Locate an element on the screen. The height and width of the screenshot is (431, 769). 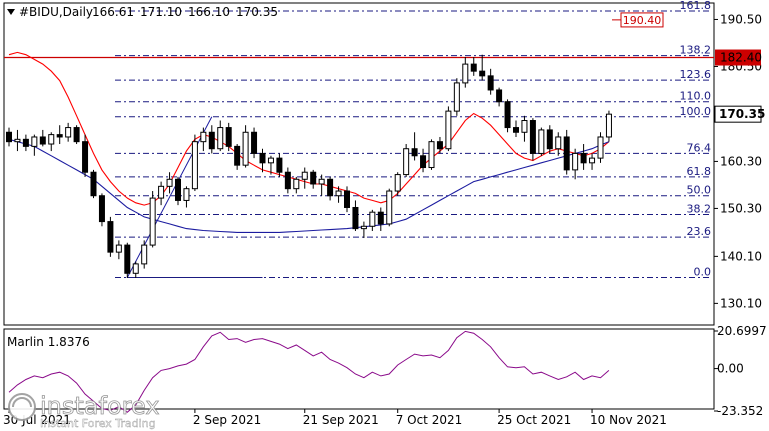
x-tick-label: 25 Oct 2021 is located at coordinates (534, 420).